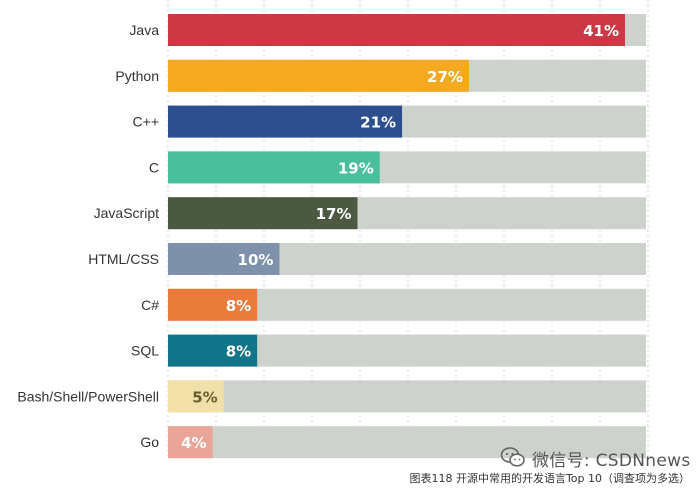  What do you see at coordinates (123, 259) in the screenshot?
I see `category-label: HTML/CSS` at bounding box center [123, 259].